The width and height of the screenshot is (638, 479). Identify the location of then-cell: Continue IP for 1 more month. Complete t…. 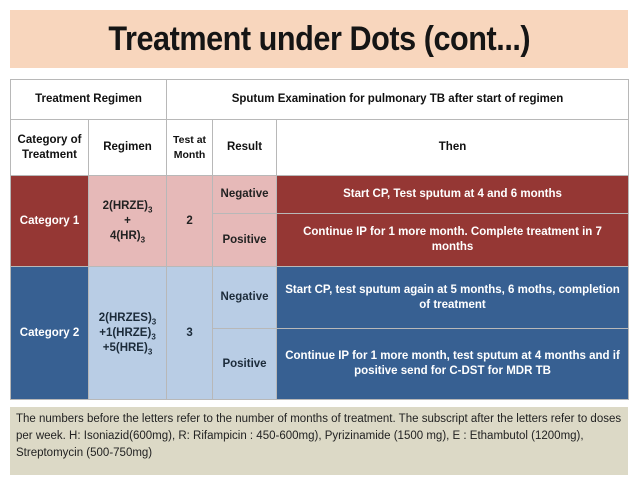
(453, 240).